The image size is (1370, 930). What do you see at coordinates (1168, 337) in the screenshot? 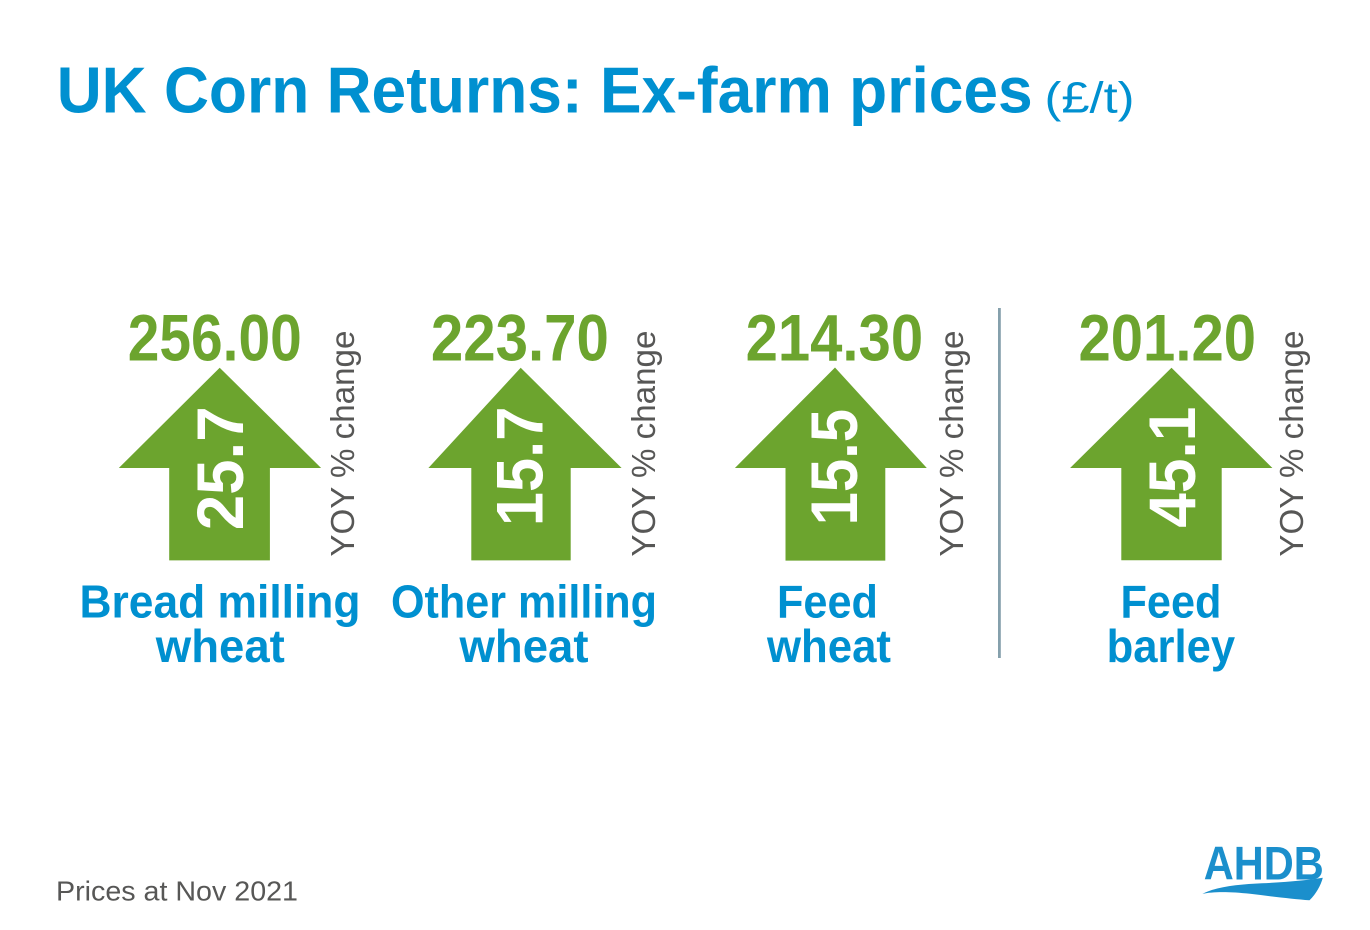
I see `svg-text: 201.20` at bounding box center [1168, 337].